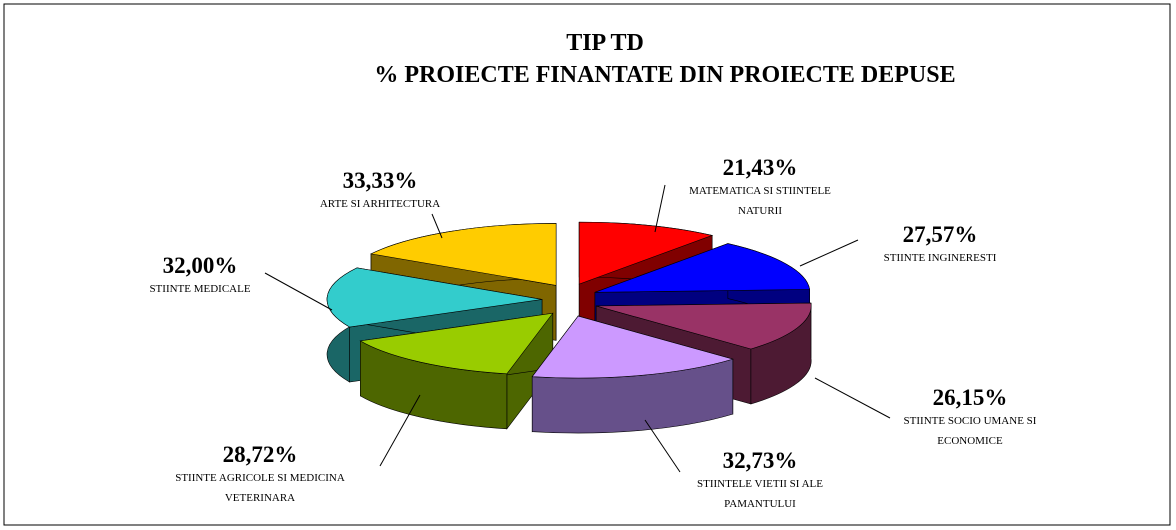 Image resolution: width=1176 pixels, height=530 pixels. I want to click on chart-title: TIP TD, so click(605, 43).